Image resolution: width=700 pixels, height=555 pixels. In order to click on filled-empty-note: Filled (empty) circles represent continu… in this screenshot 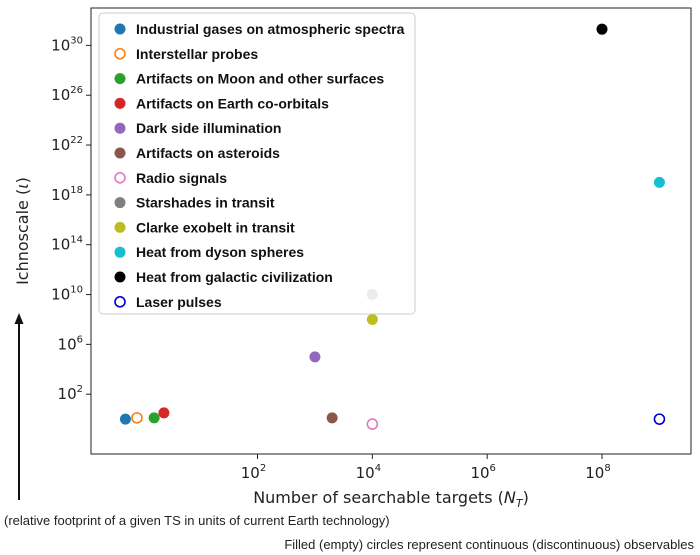, I will do `click(489, 544)`.